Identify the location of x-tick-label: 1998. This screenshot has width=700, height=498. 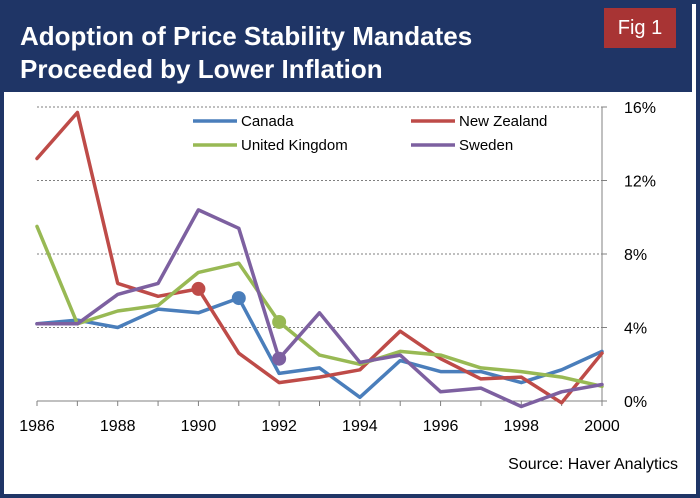
(521, 426).